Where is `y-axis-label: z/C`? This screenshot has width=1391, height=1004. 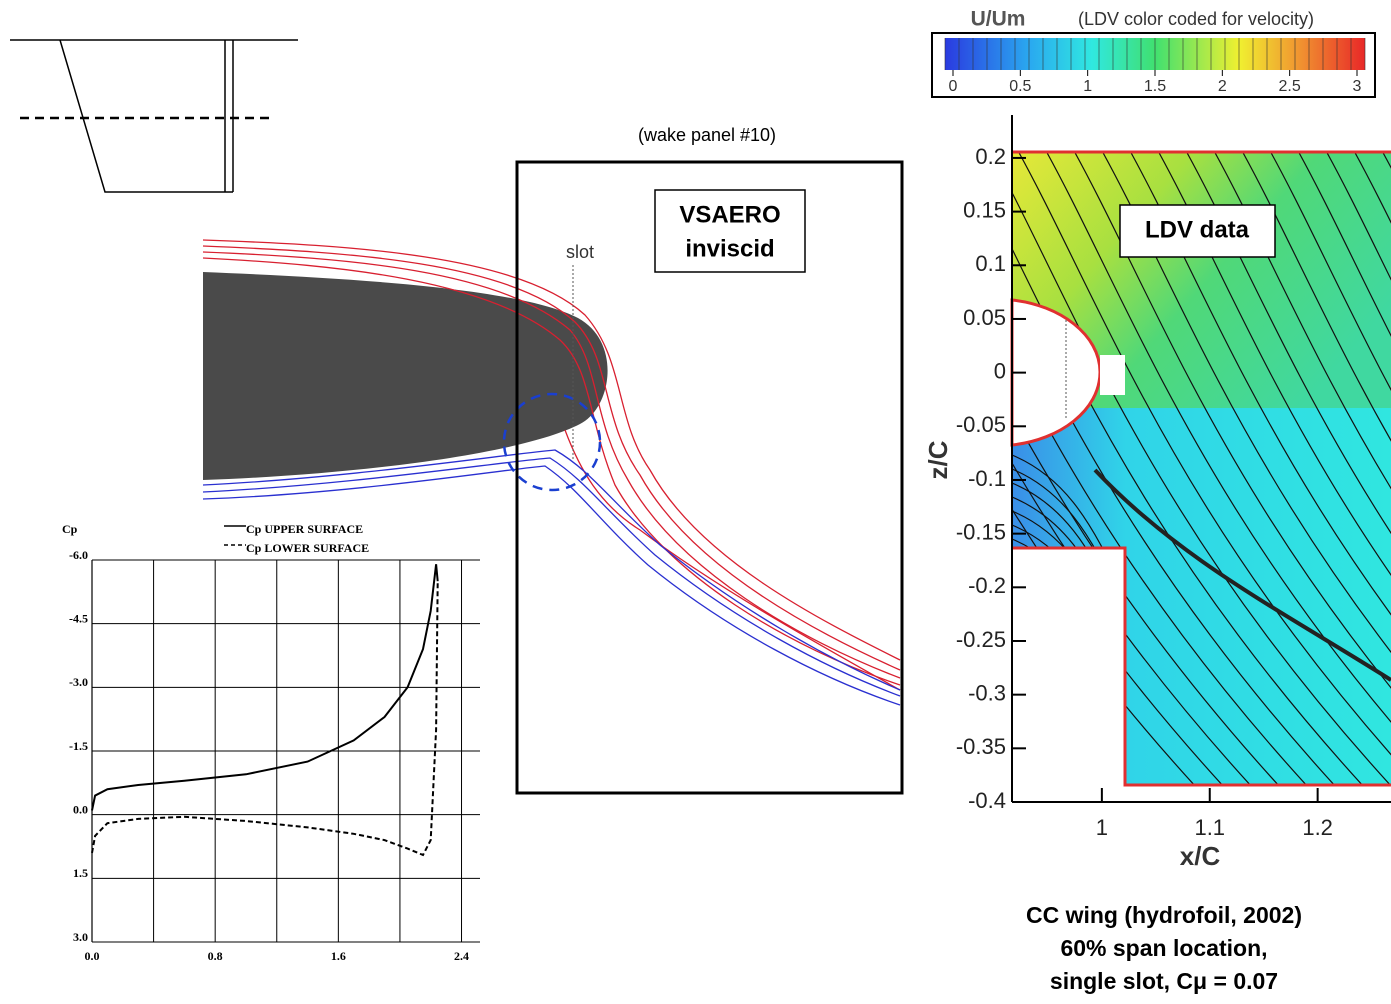 y-axis-label: z/C is located at coordinates (938, 459).